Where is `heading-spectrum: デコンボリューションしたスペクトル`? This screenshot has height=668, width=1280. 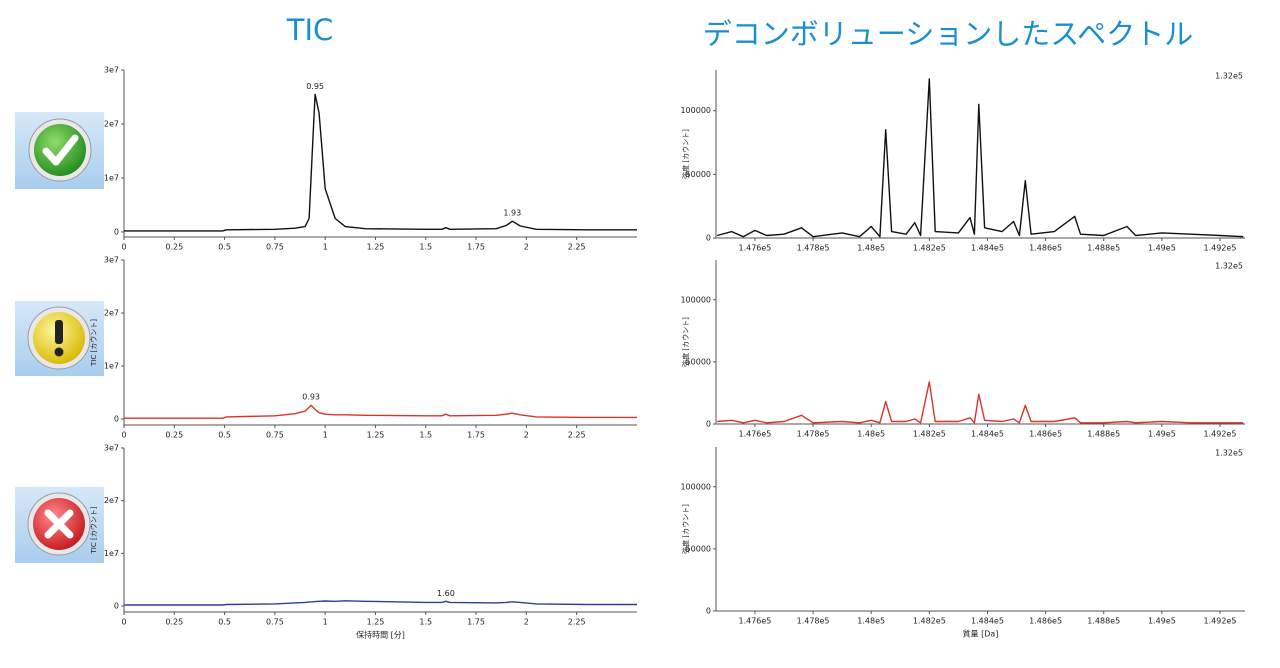 heading-spectrum: デコンボリューションしたスペクトル is located at coordinates (948, 34).